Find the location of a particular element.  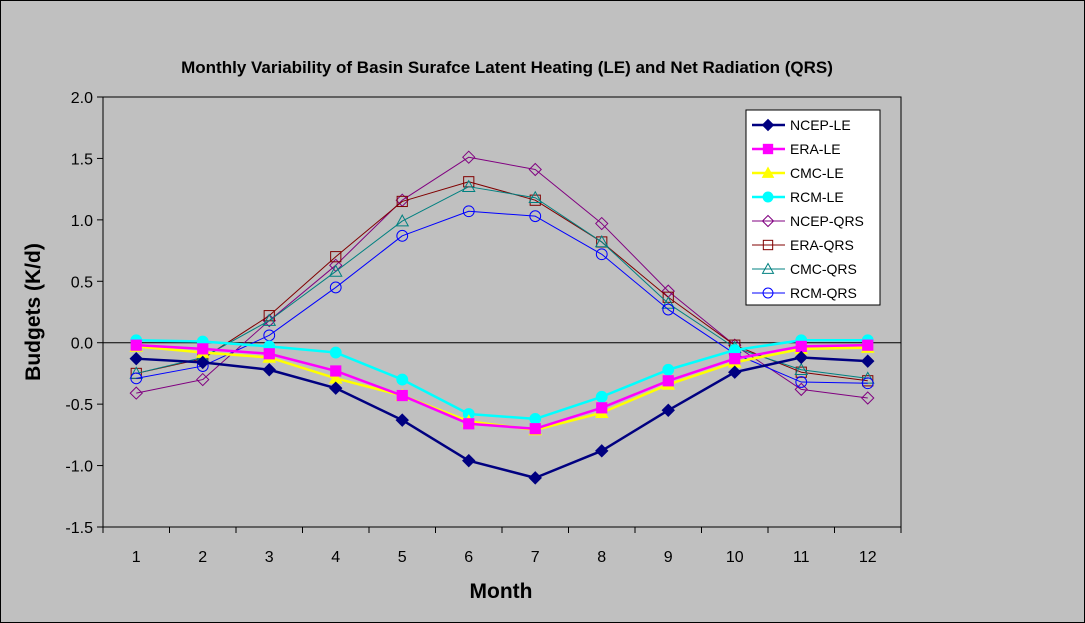

legend-label: CMC-LE is located at coordinates (817, 173).